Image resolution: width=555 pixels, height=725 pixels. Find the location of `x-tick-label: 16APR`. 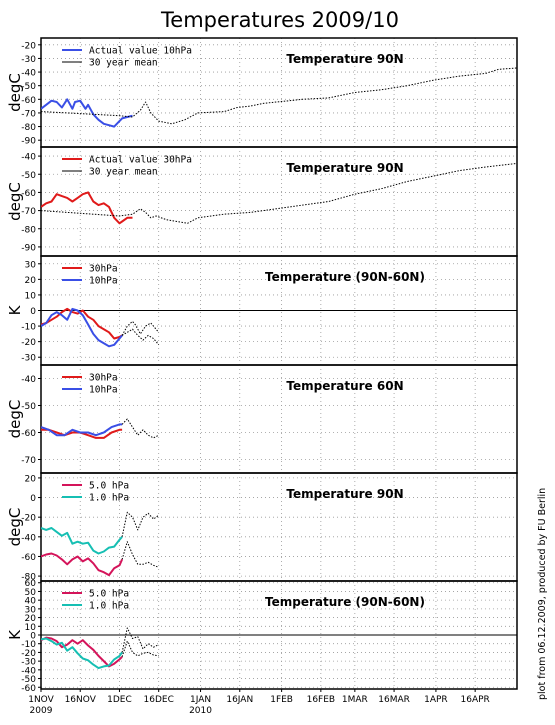

x-tick-label: 16APR is located at coordinates (475, 700).